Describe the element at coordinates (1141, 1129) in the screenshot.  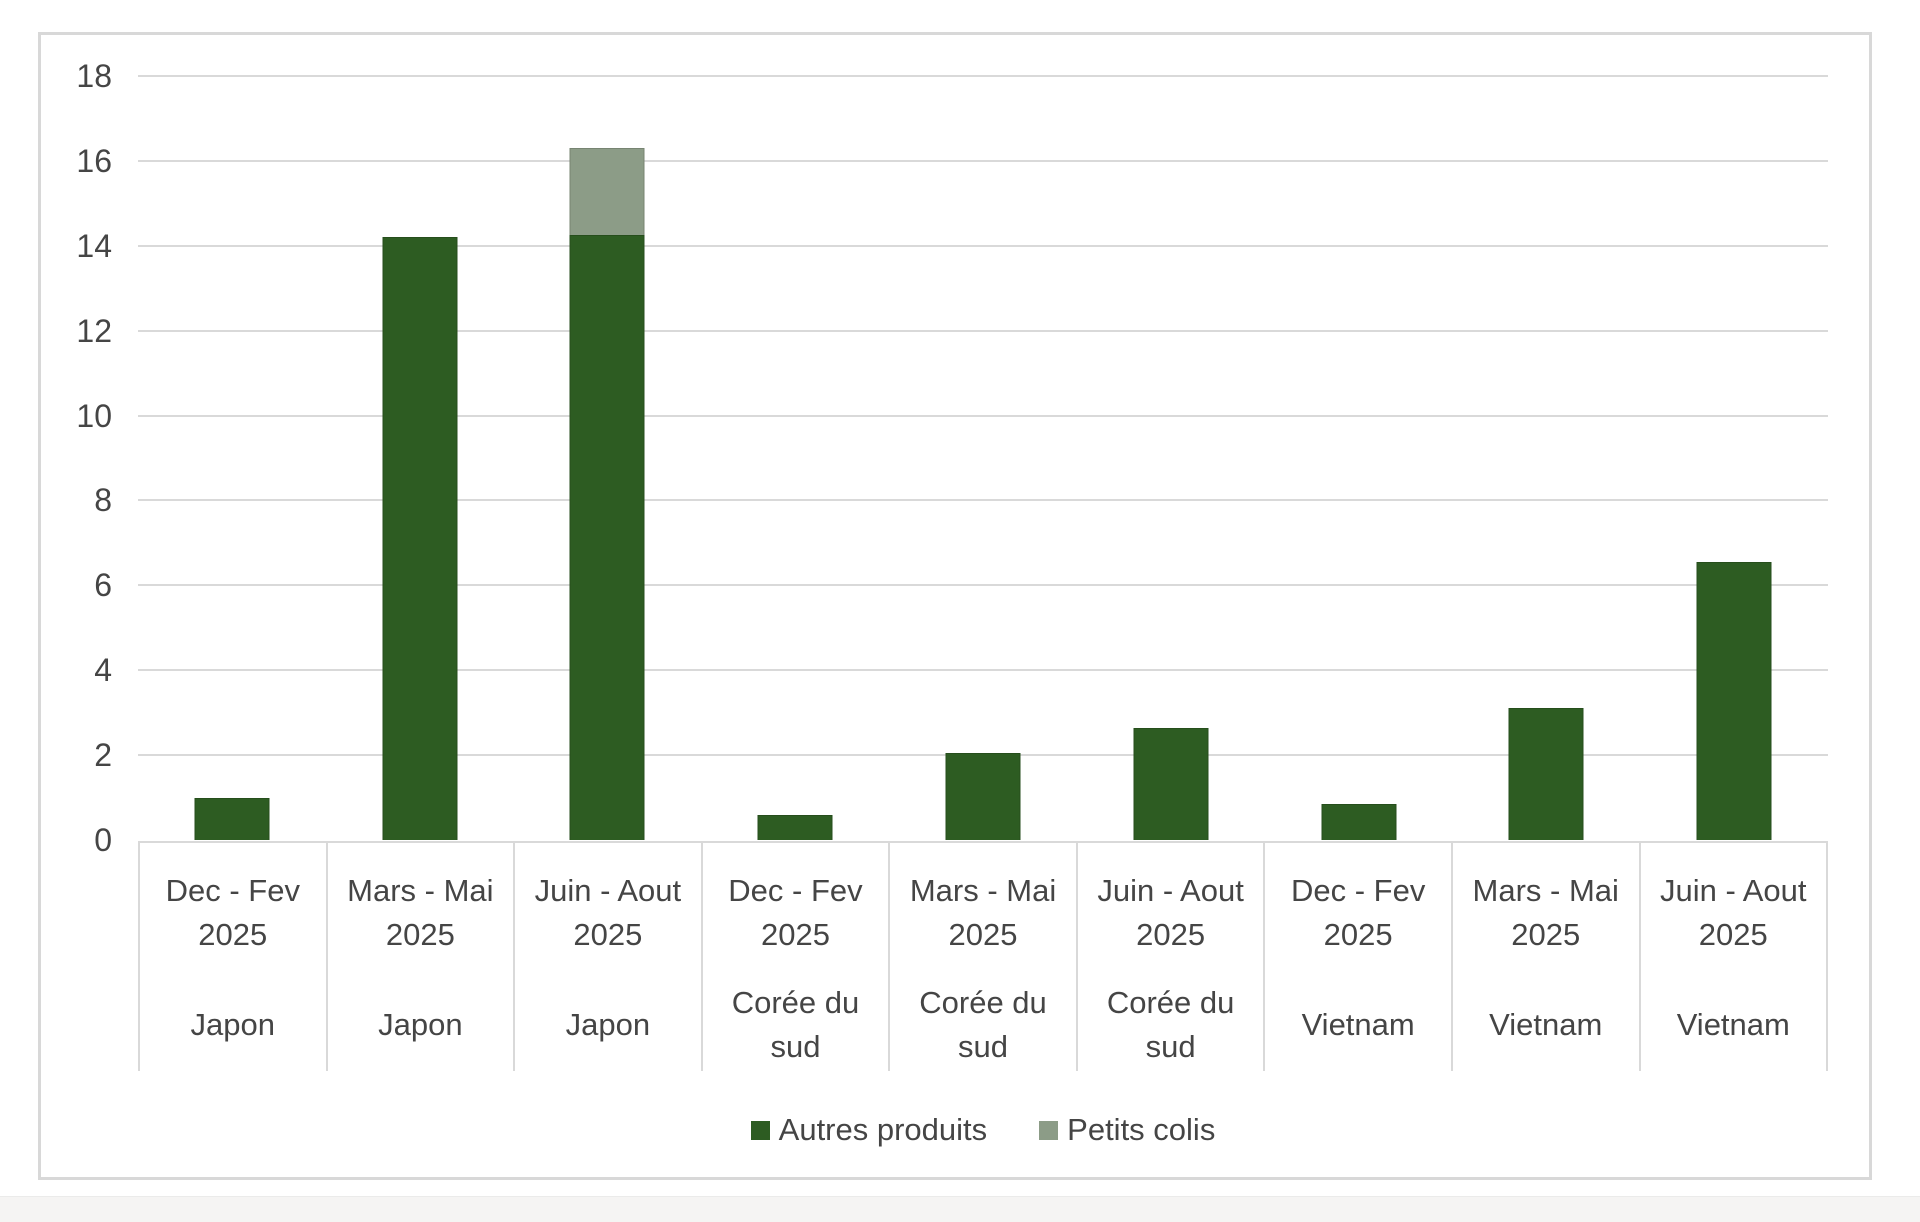
I see `legend-label: Petits colis` at that location.